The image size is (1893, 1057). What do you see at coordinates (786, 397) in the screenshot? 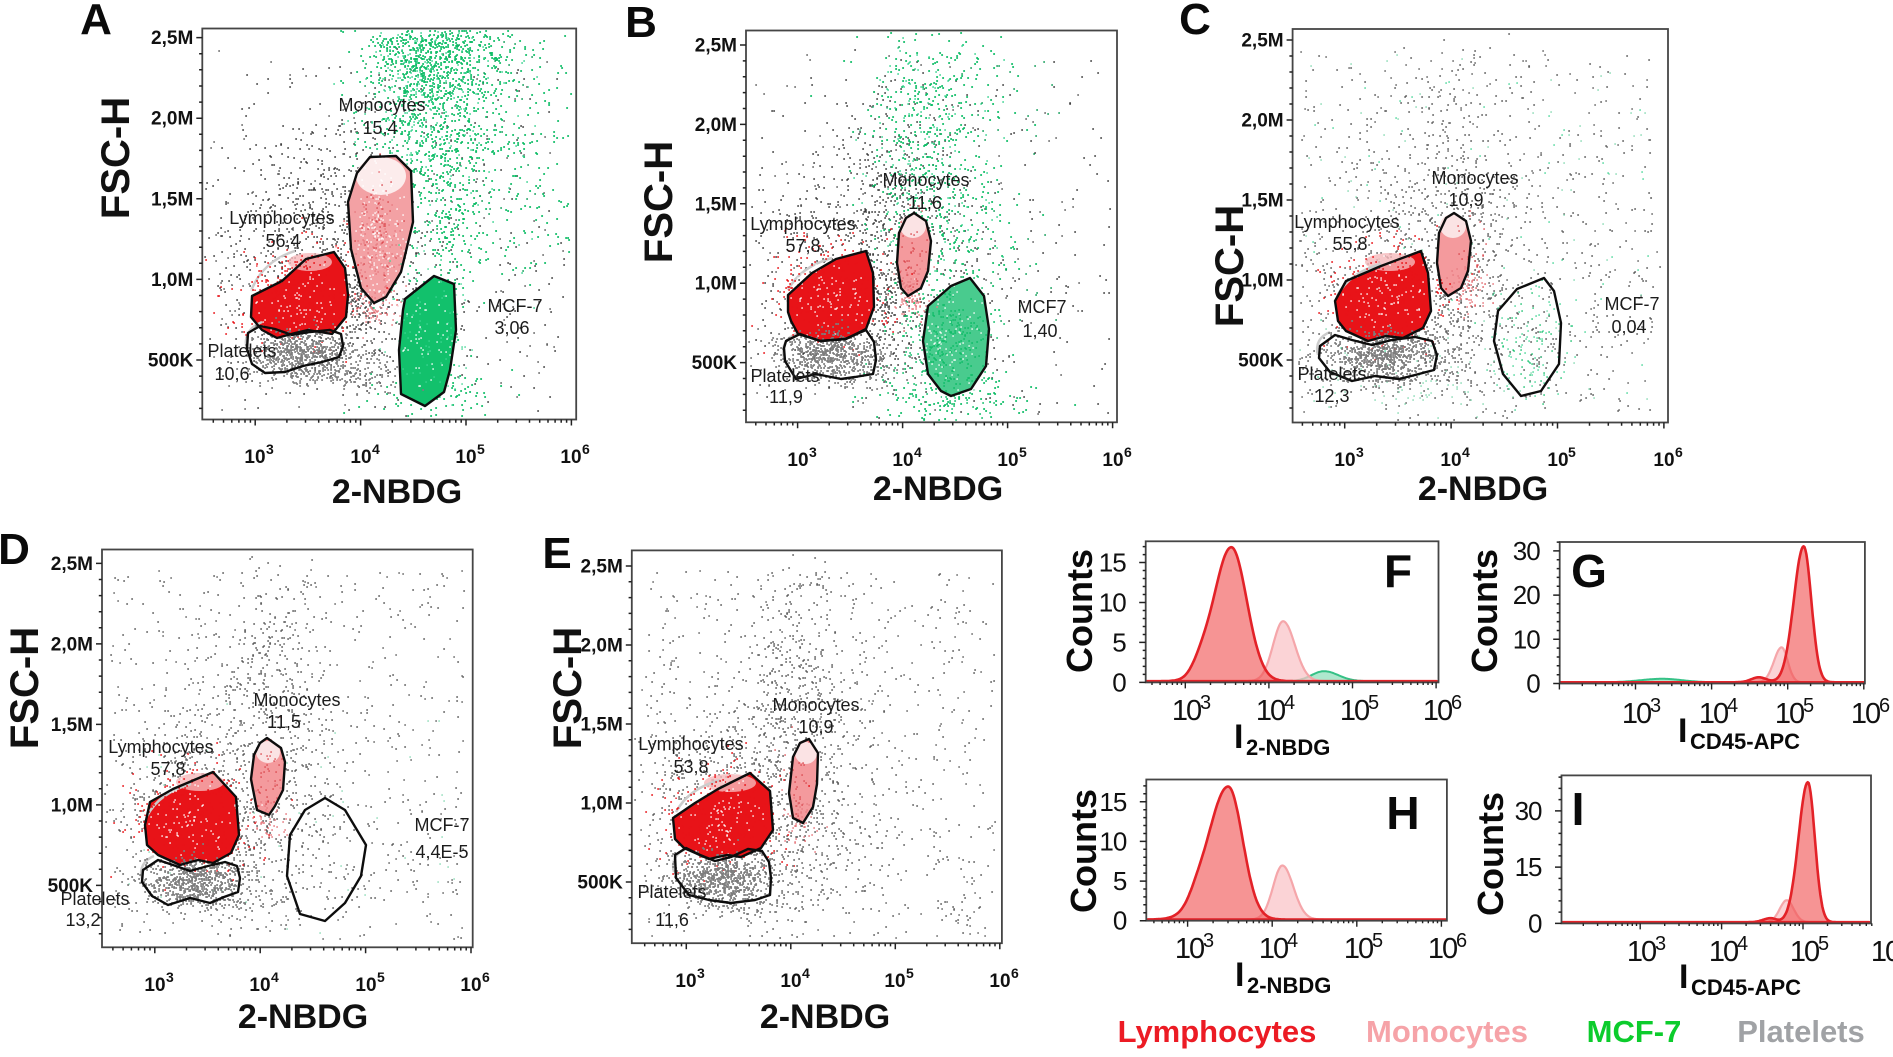
I see `svg-text: 11,9` at bounding box center [786, 397].